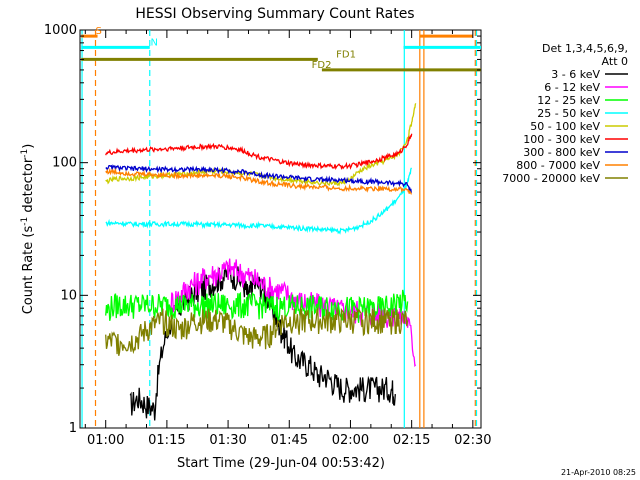 The width and height of the screenshot is (640, 480). Describe the element at coordinates (105, 440) in the screenshot. I see `x-tick-label: 01:00` at that location.